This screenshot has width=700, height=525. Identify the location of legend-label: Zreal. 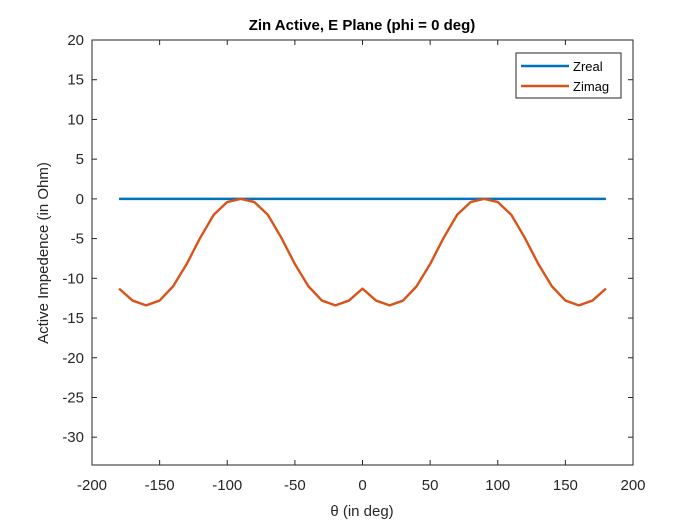
(588, 66).